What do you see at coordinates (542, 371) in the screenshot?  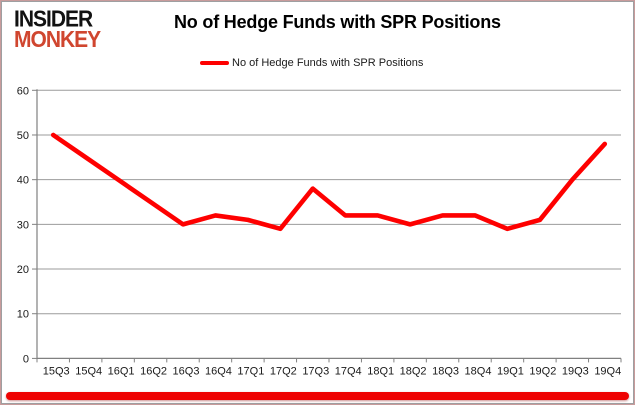 I see `x-tick-label: 19Q2` at bounding box center [542, 371].